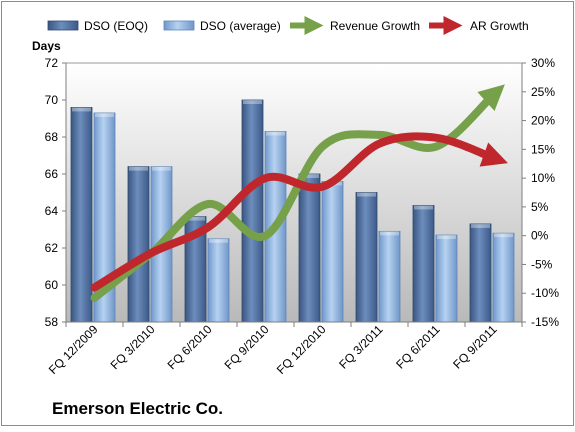  I want to click on bar-dso-eoq-fq-9-2011, so click(480, 273).